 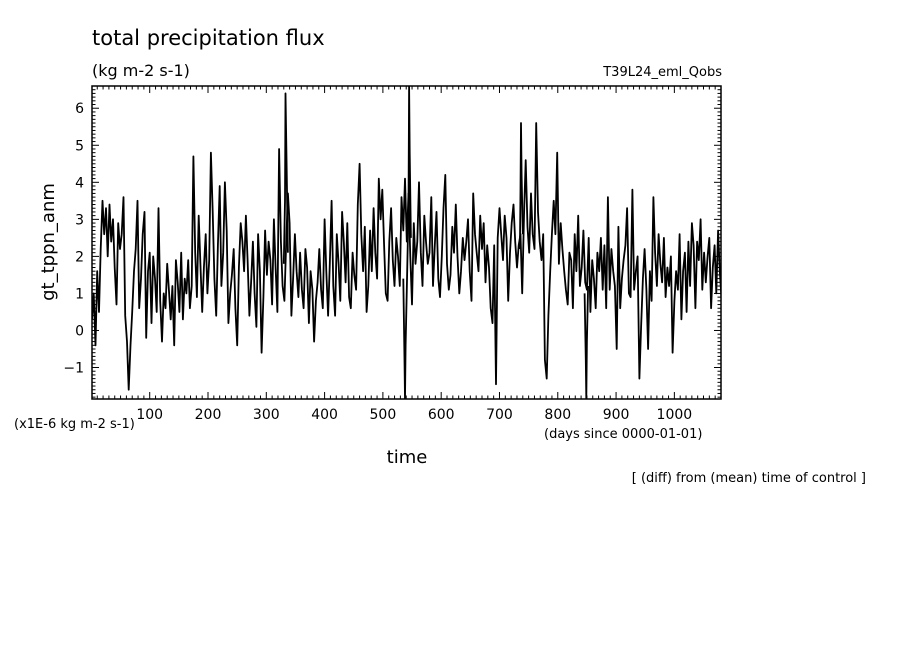 What do you see at coordinates (208, 38) in the screenshot?
I see `chart-title: total precipitation flux` at bounding box center [208, 38].